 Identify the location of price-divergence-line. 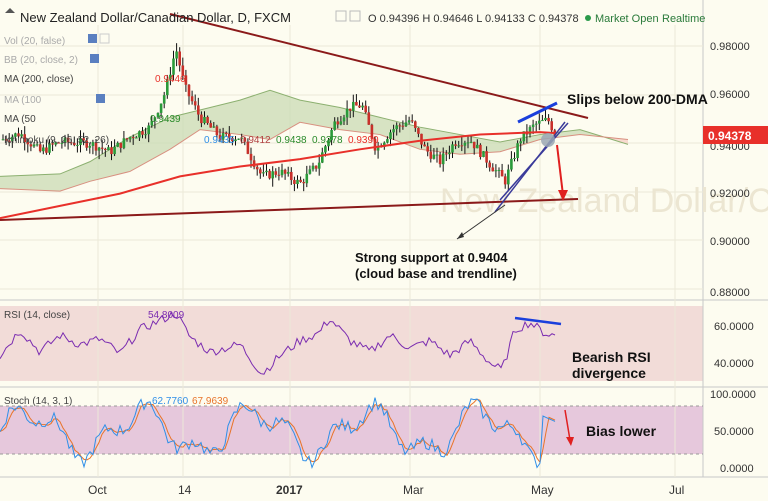
(537, 112).